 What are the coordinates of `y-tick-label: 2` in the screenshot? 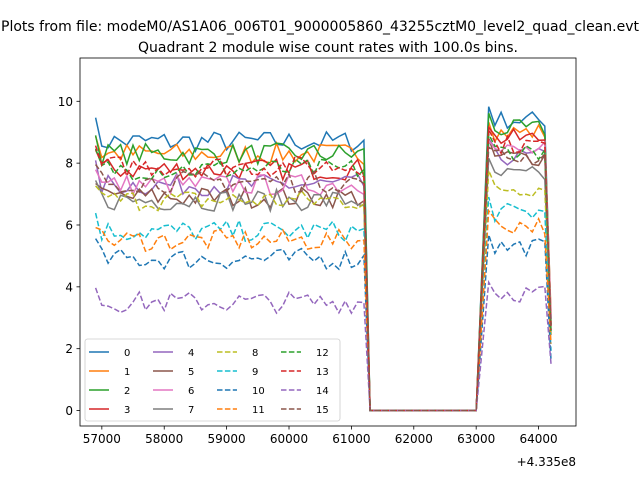 It's located at (69, 349).